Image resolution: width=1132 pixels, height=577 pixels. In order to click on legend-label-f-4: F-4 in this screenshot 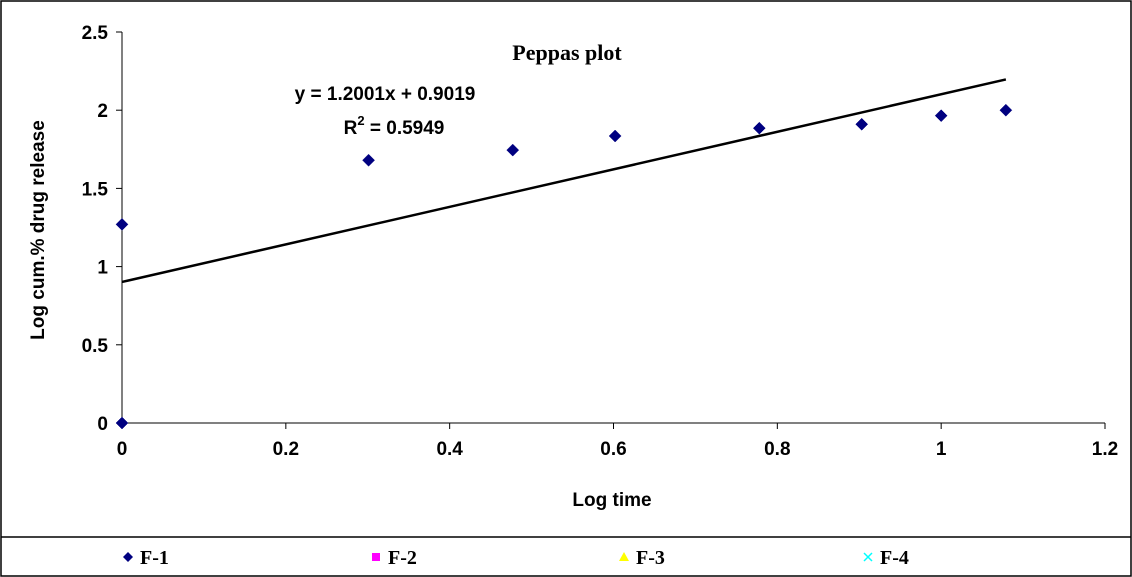, I will do `click(894, 558)`.